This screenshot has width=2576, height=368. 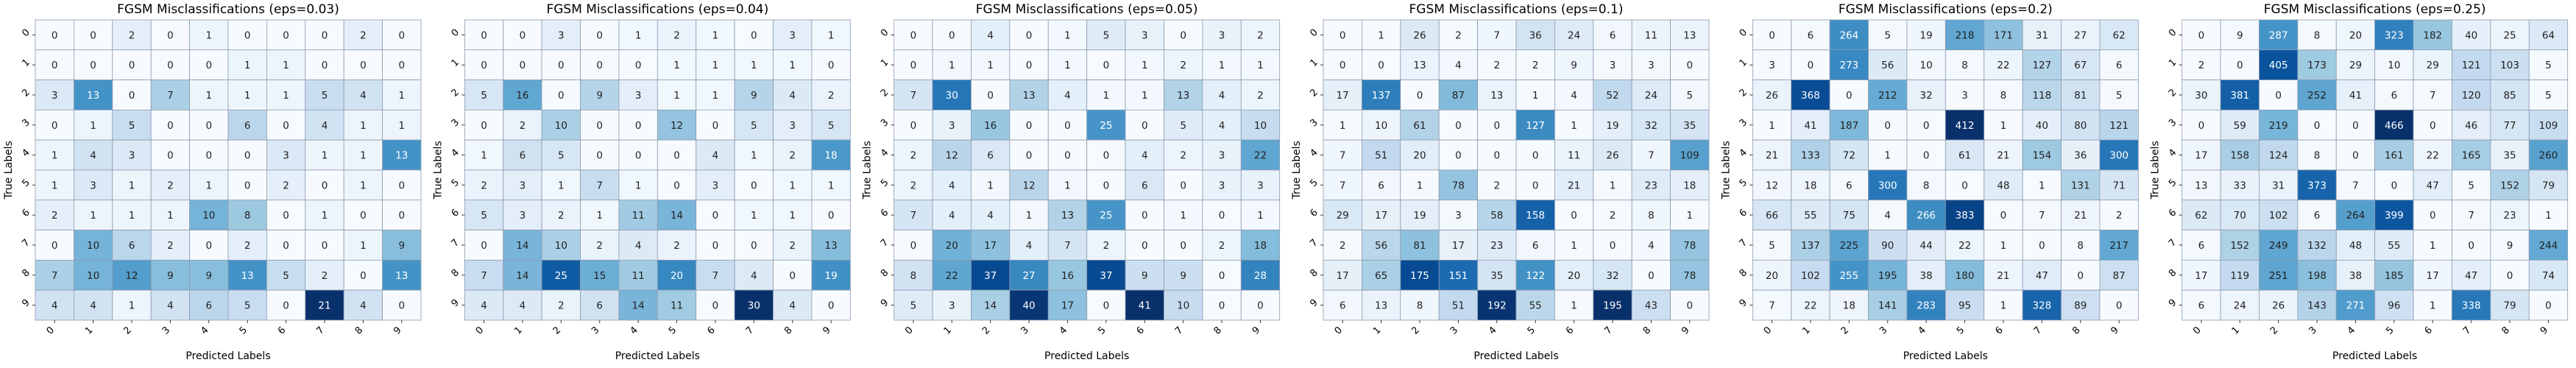 I want to click on cell-value-label: 35, so click(x=1496, y=276).